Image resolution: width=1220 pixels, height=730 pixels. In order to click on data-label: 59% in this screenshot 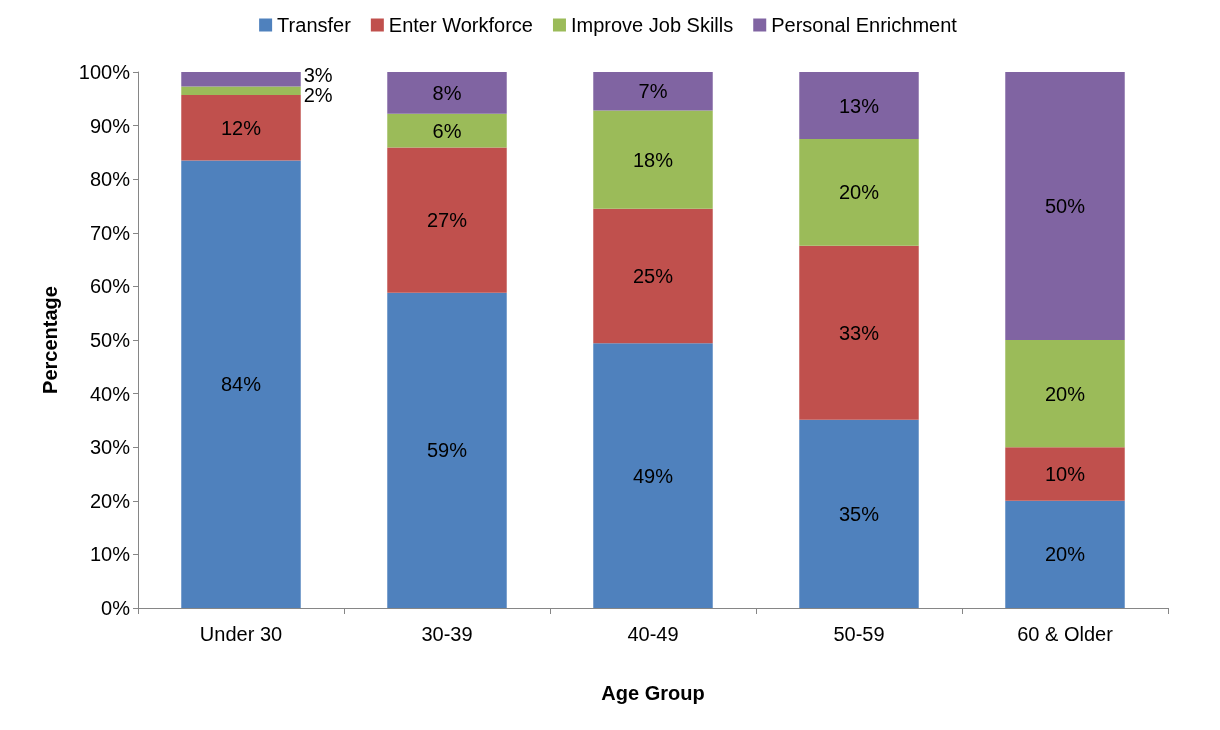, I will do `click(447, 450)`.